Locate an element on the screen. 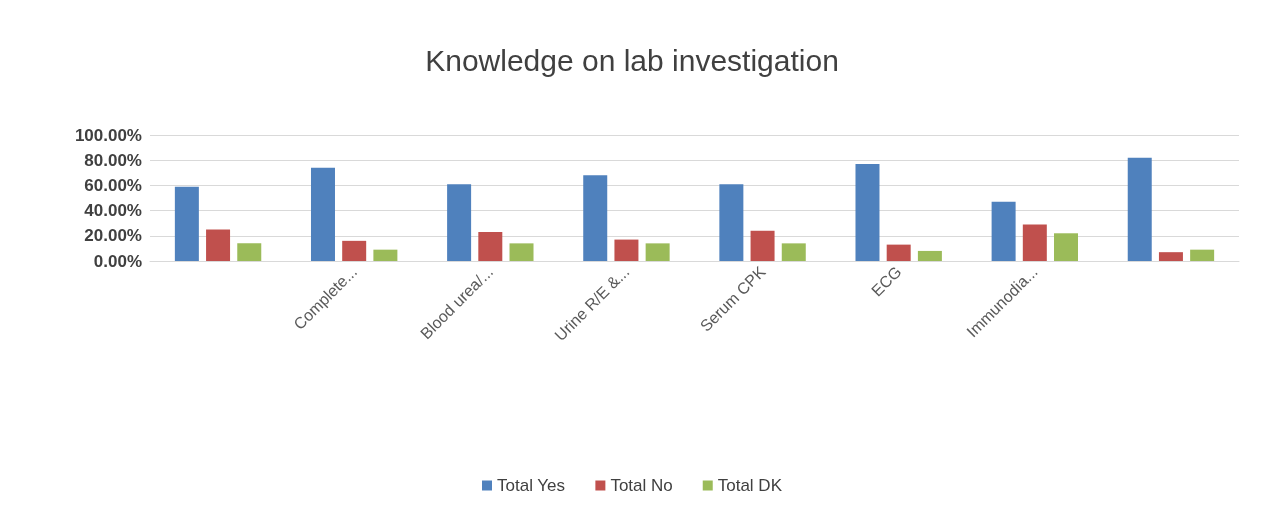  y-tick-label: 80.00% is located at coordinates (113, 160).